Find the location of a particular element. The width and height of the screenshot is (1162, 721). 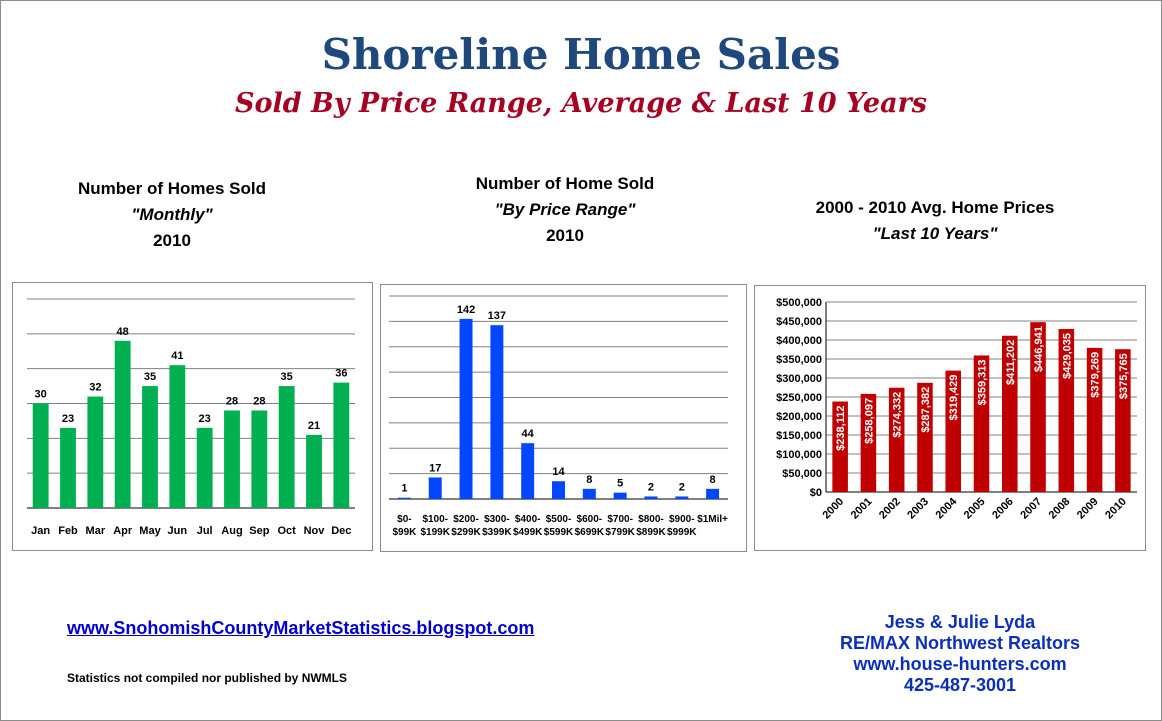

chart1-heading-line3: 2010 is located at coordinates (172, 240).